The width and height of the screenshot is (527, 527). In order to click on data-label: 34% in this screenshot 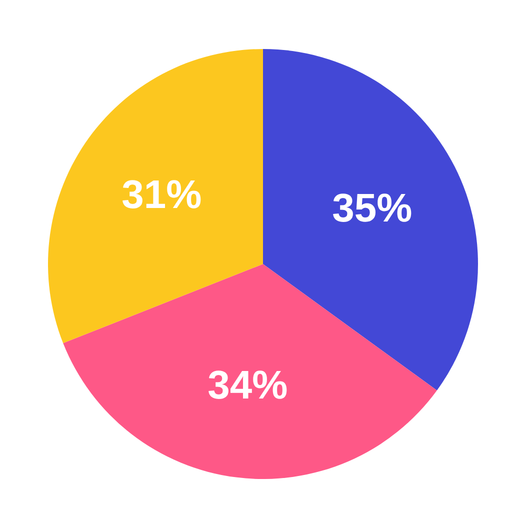, I will do `click(248, 386)`.